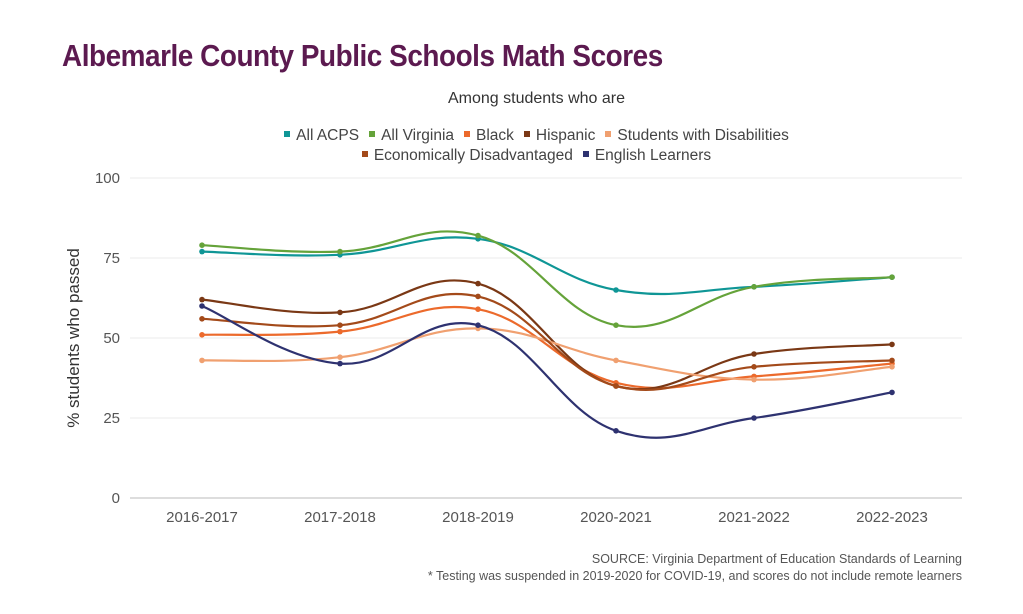 This screenshot has width=1023, height=614. What do you see at coordinates (653, 155) in the screenshot?
I see `legend-label: English Learners` at bounding box center [653, 155].